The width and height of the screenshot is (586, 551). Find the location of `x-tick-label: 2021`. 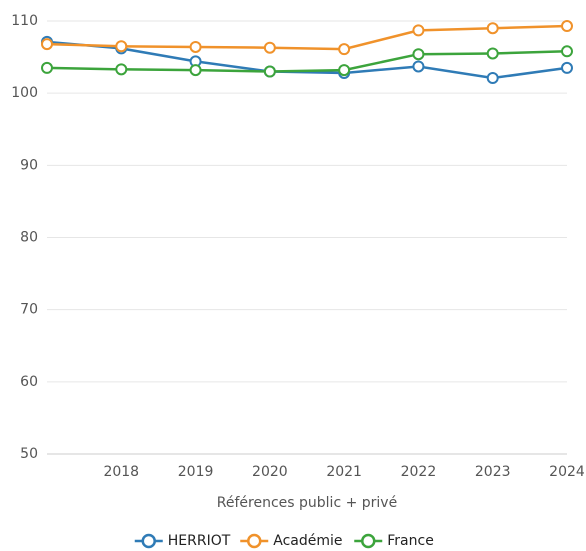

x-tick-label: 2021 is located at coordinates (344, 472).